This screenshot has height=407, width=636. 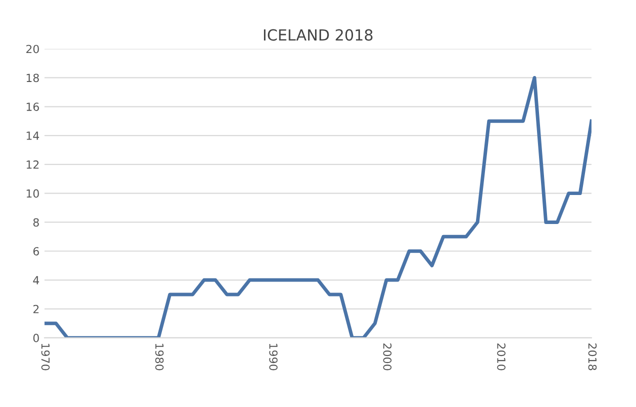 What do you see at coordinates (36, 251) in the screenshot?
I see `y-tick-label: 6` at bounding box center [36, 251].